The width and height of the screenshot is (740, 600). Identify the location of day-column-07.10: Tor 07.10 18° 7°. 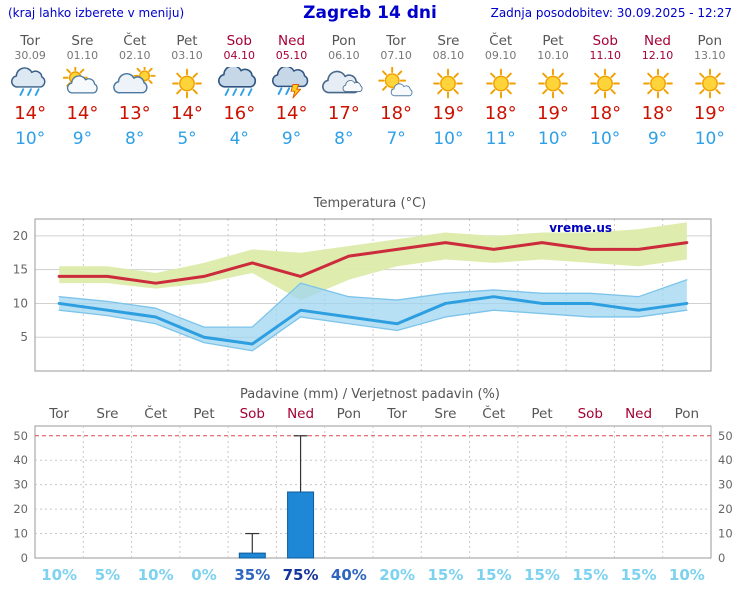
(396, 92).